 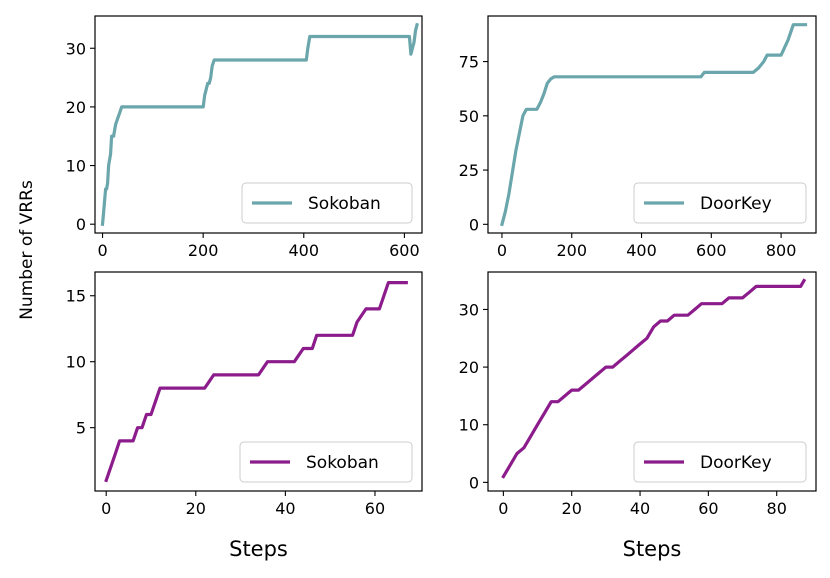 What do you see at coordinates (76, 296) in the screenshot?
I see `y-tick-label: 15` at bounding box center [76, 296].